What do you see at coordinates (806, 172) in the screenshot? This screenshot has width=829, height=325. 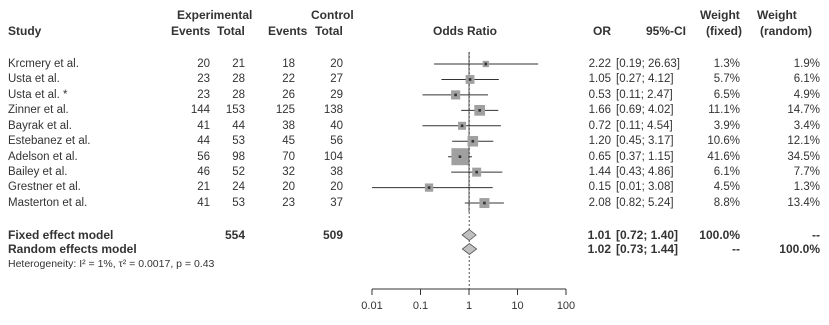 I see `weight-random: 7.7%` at bounding box center [806, 172].